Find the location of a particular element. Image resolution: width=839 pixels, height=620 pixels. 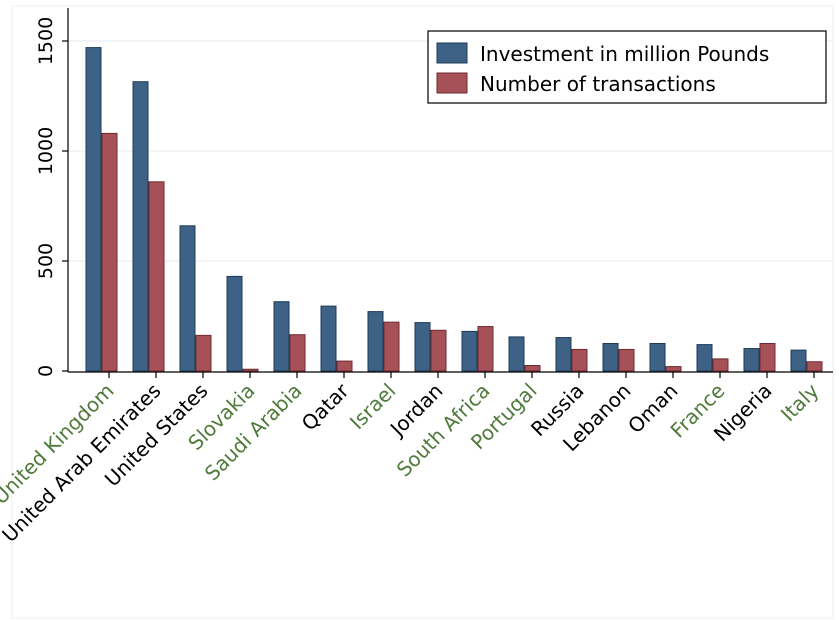

y-tick-label: 500 is located at coordinates (46, 261).